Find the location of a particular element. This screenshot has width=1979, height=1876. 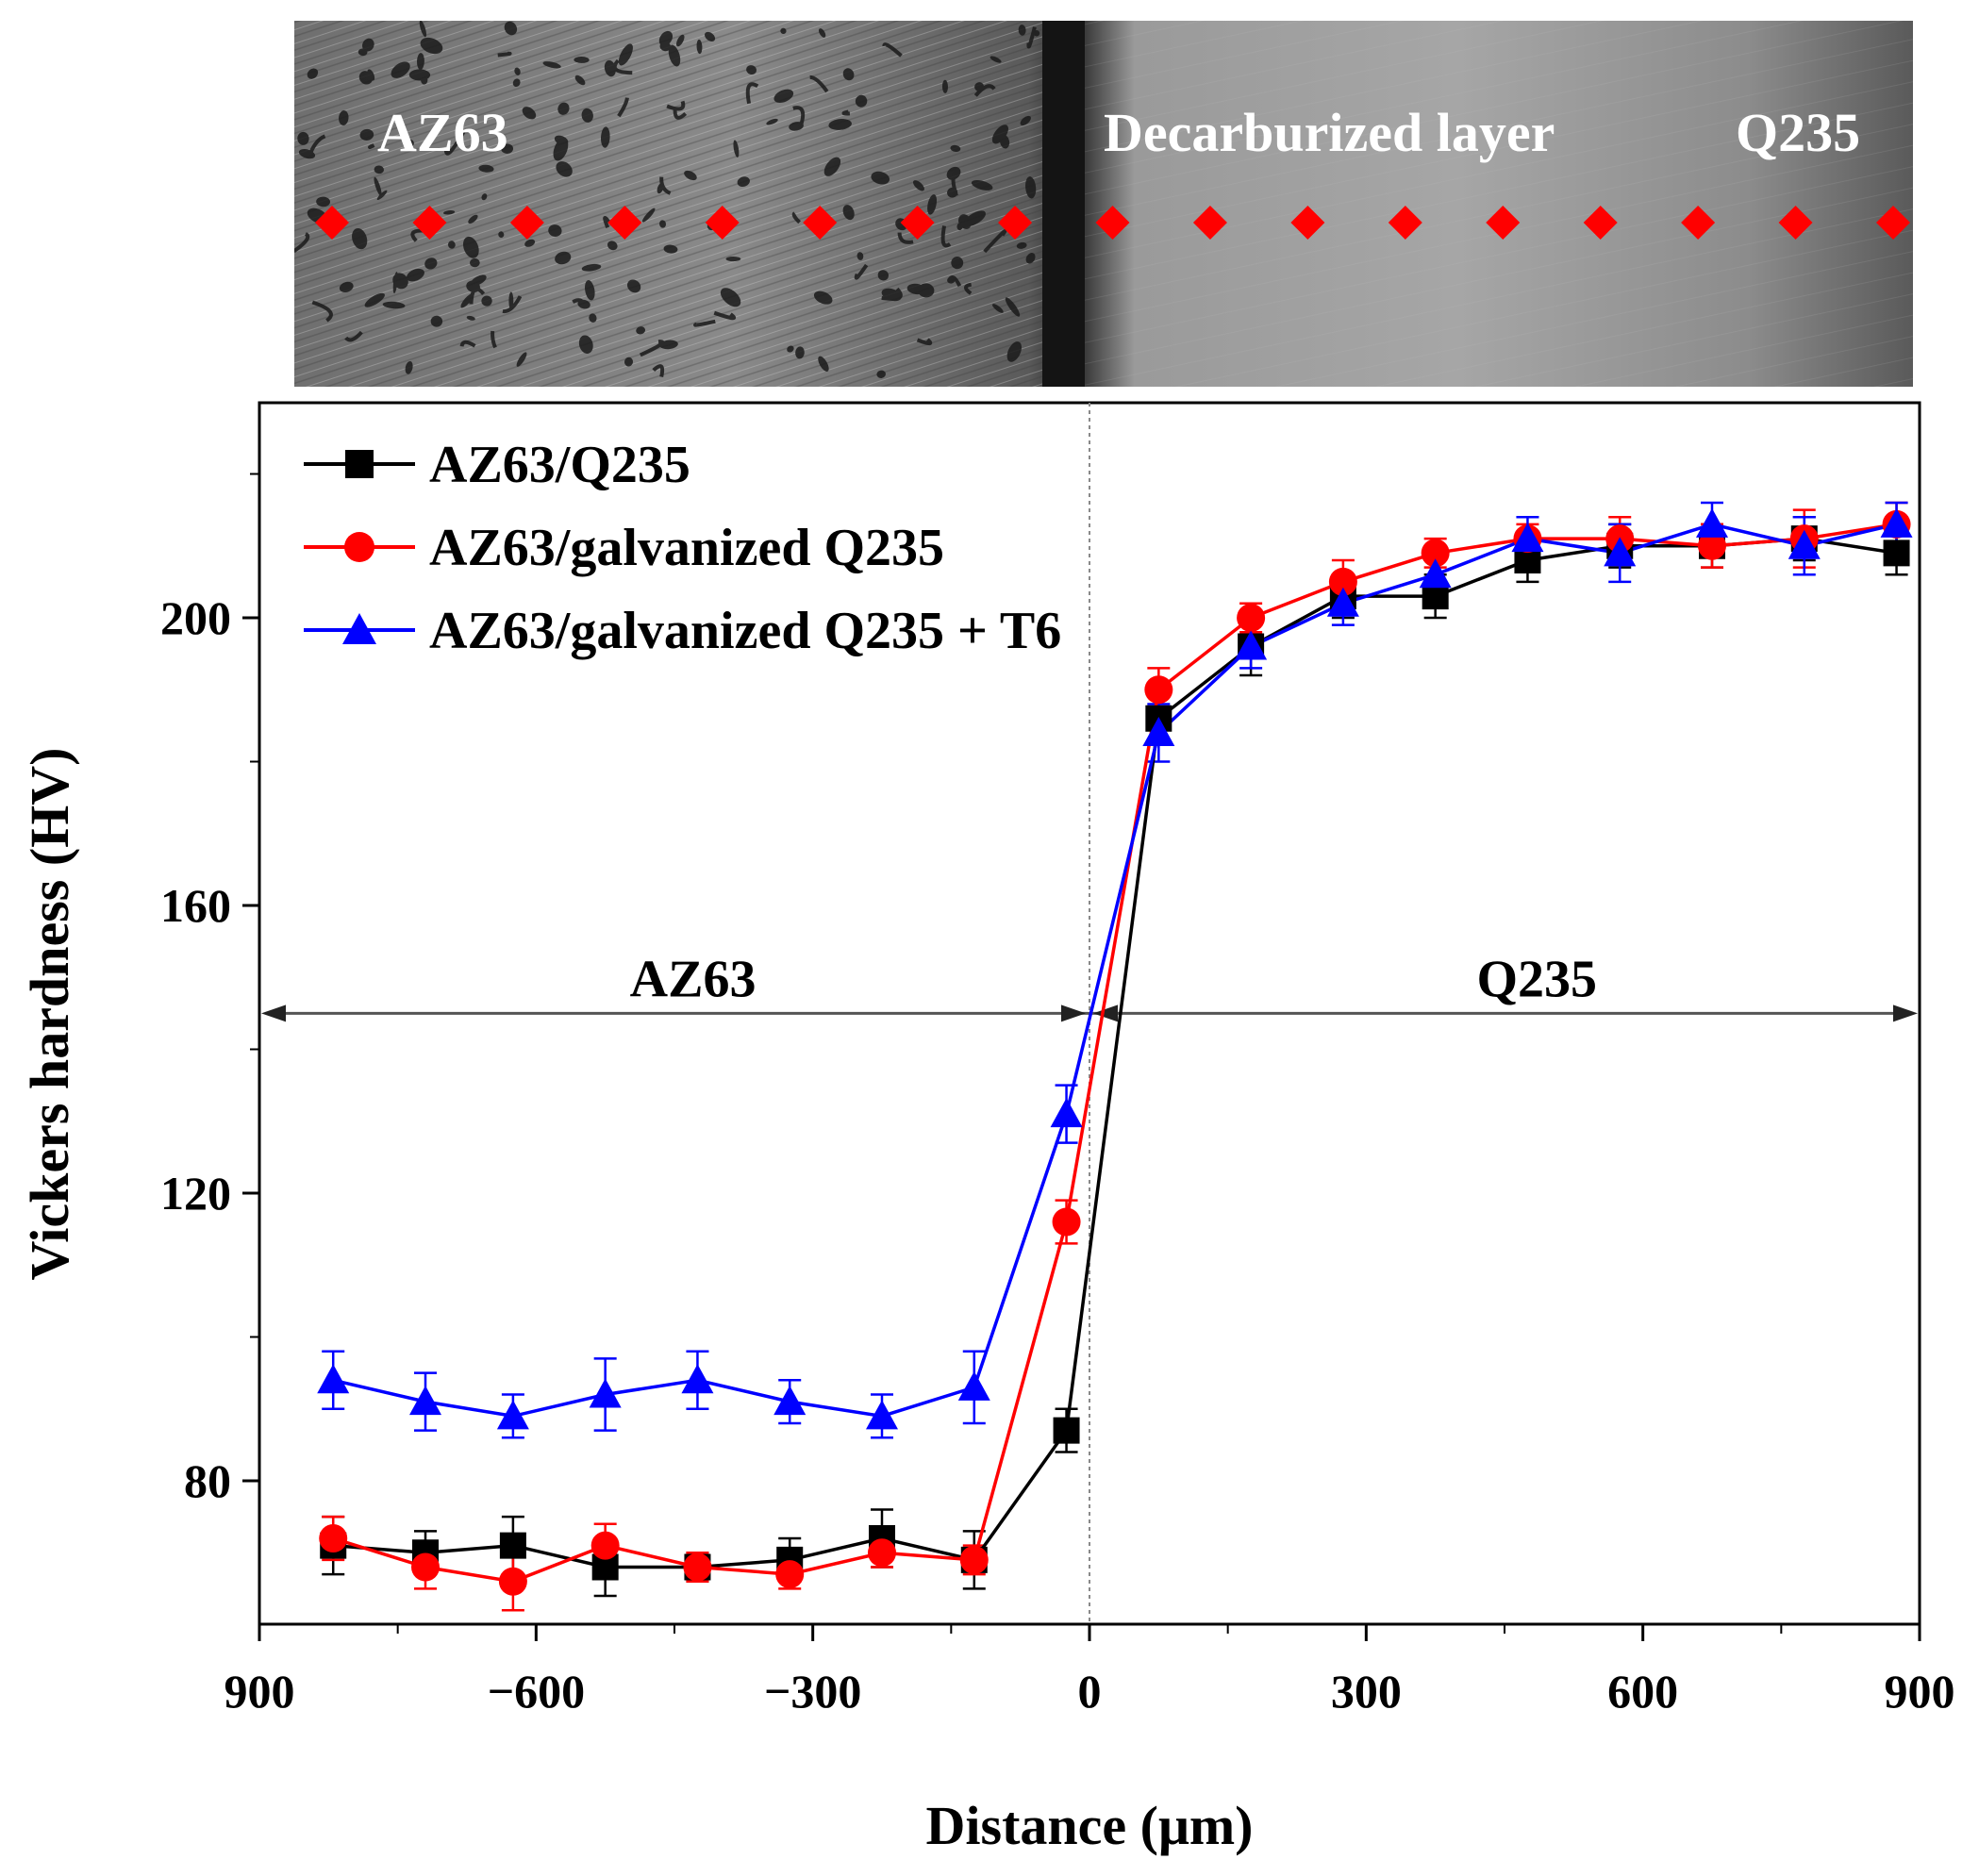

region-arrowhead-center-left is located at coordinates (1073, 1013).